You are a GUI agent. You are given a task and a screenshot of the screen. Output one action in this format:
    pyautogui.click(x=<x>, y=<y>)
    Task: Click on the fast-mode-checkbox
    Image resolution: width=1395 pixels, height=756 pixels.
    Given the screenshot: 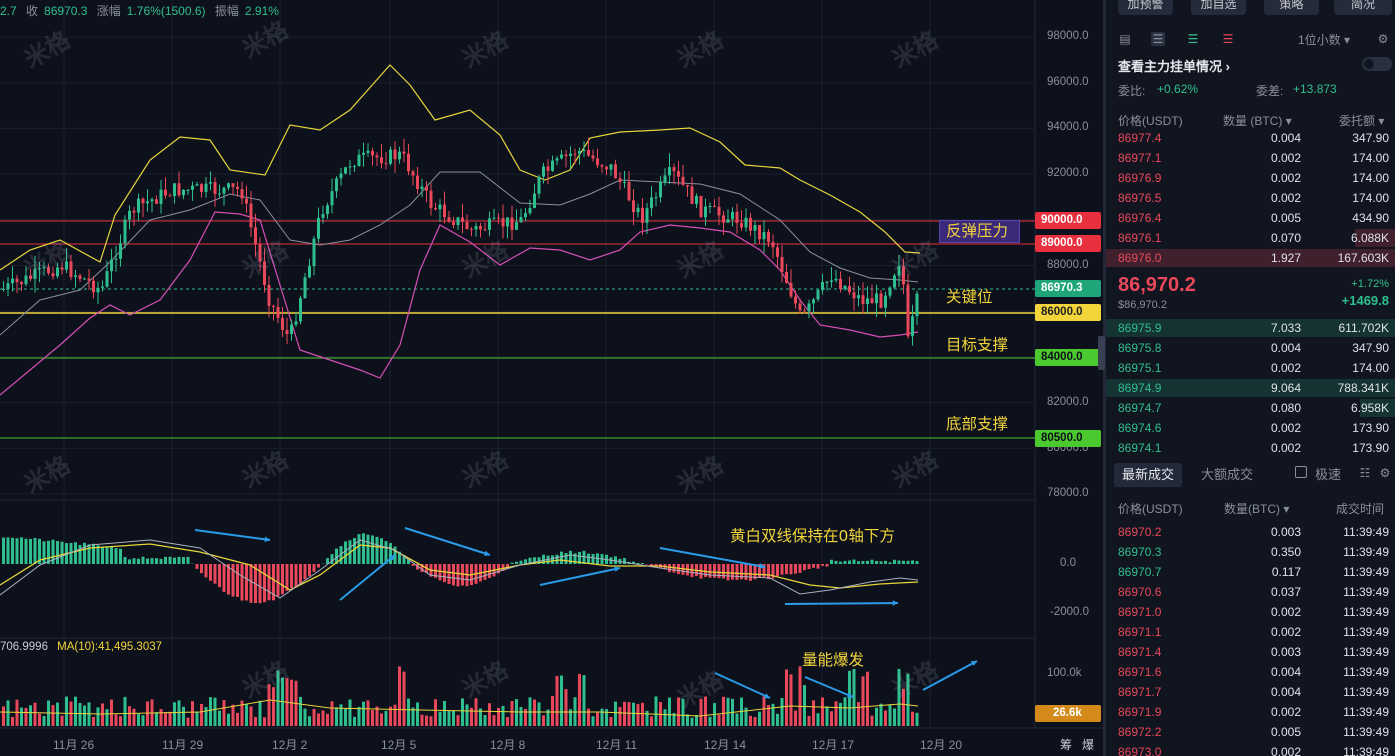 What is the action you would take?
    pyautogui.click(x=1301, y=472)
    